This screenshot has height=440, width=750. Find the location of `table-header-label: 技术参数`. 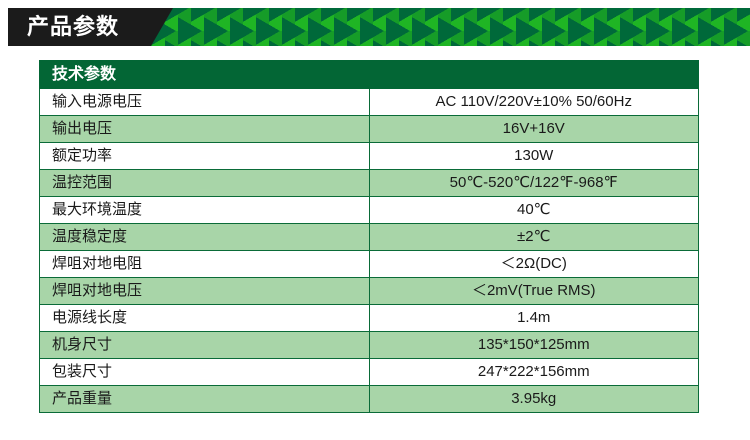

table-header-label: 技术参数 is located at coordinates (369, 74).